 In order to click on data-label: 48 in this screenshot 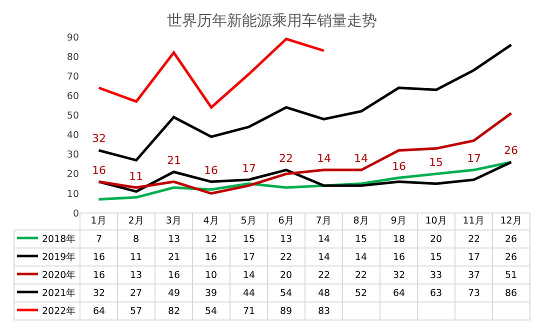, I will do `click(324, 293)`.